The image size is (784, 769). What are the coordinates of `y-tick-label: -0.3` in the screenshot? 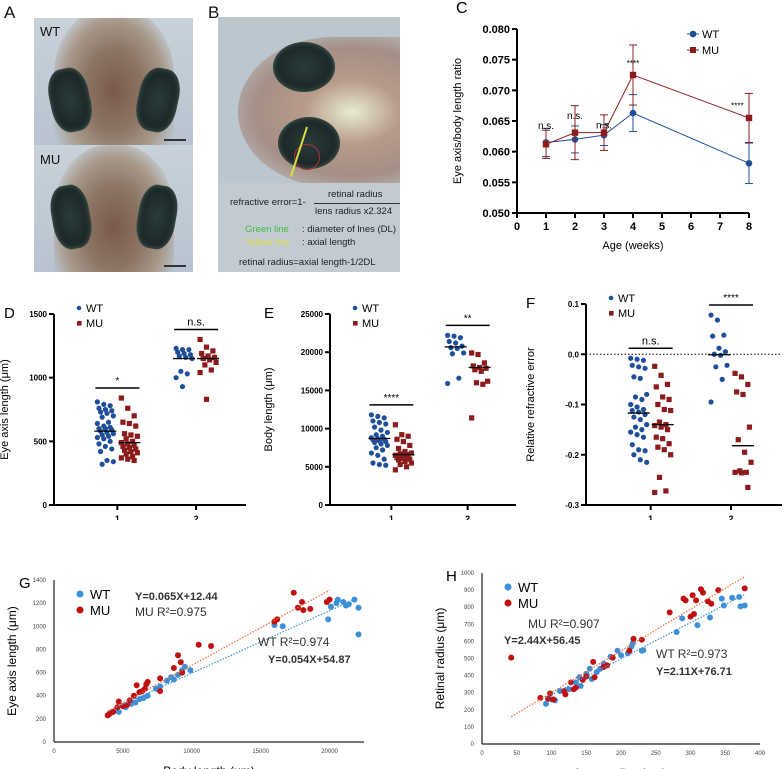 It's located at (572, 505).